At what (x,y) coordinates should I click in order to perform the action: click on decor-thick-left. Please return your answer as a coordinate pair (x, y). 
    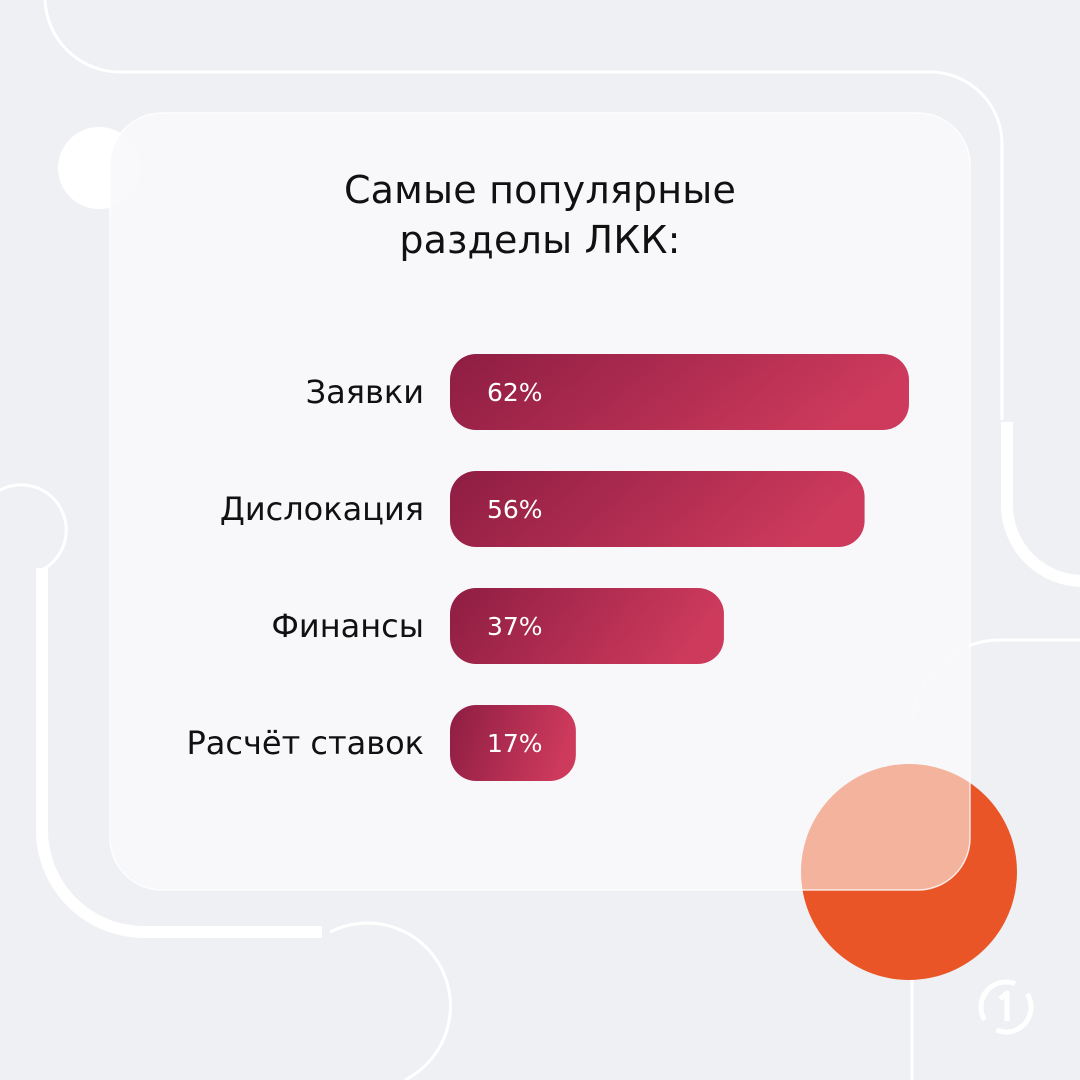
    Looking at the image, I should click on (179, 753).